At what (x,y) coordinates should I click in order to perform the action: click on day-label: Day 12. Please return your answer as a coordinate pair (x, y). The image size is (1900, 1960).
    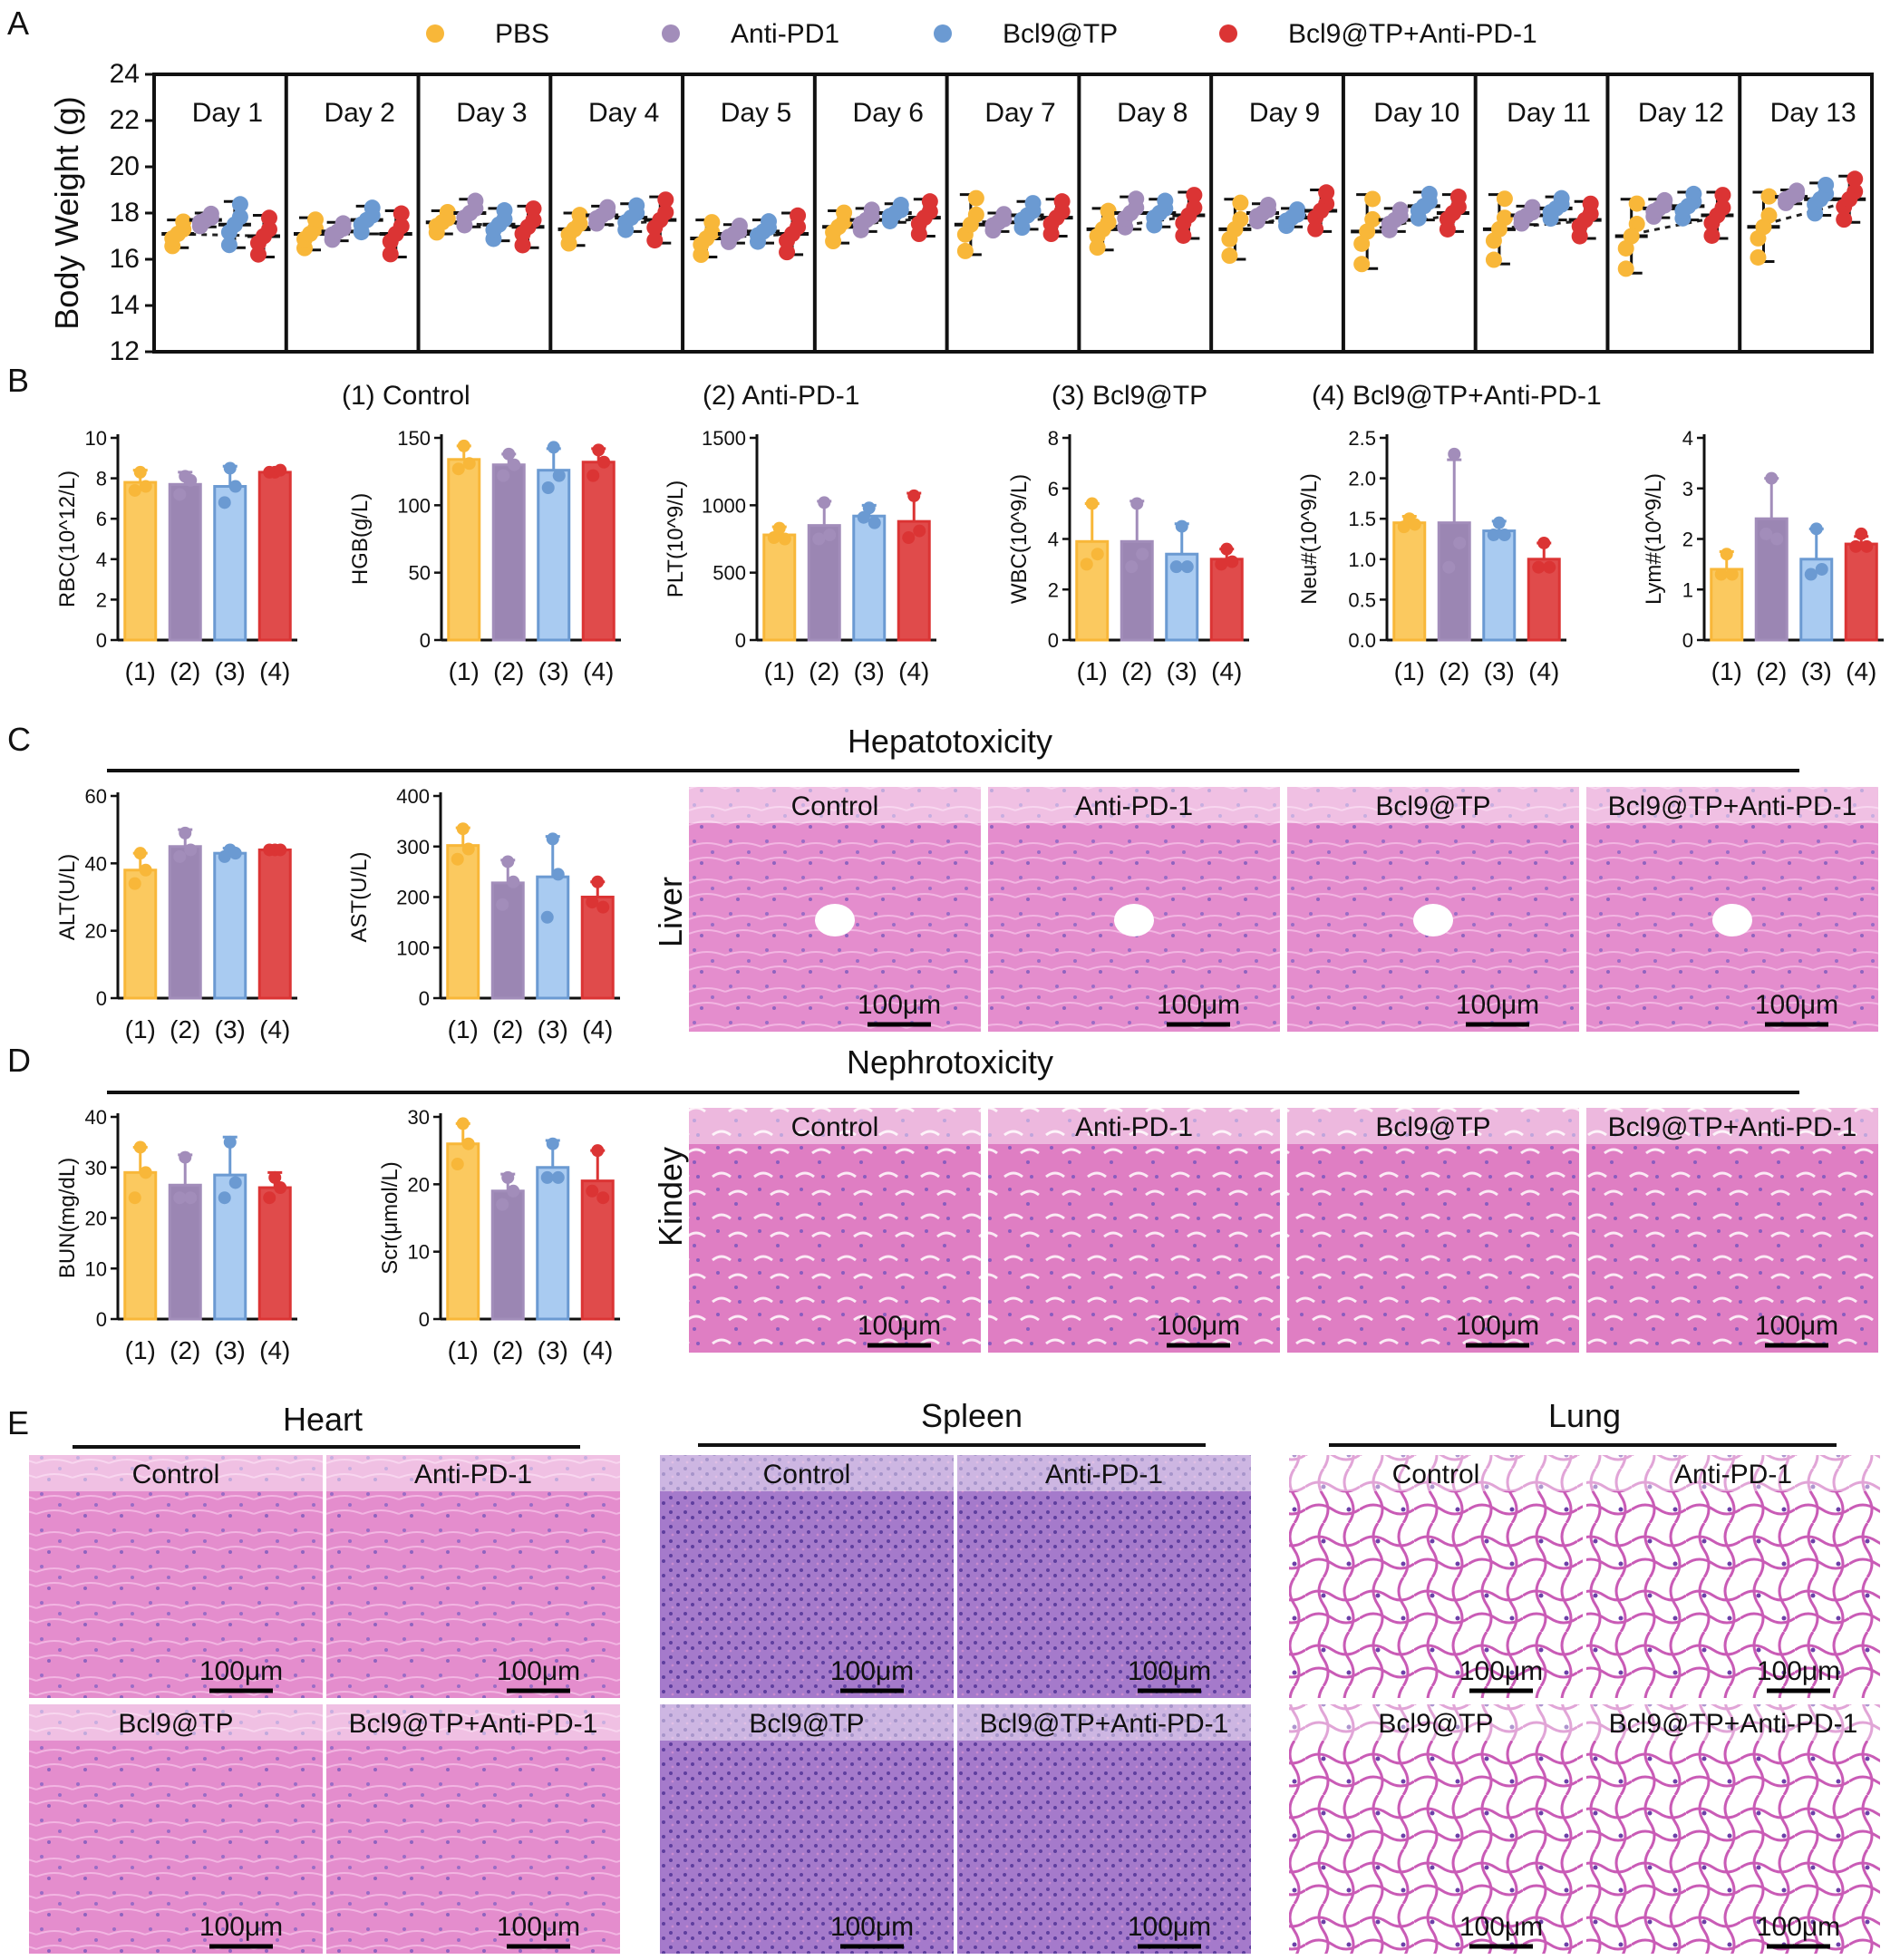
    Looking at the image, I should click on (1681, 113).